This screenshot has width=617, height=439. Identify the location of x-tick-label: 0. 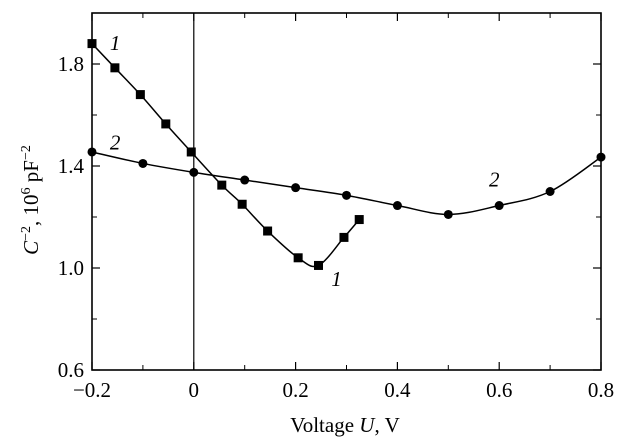
(194, 390).